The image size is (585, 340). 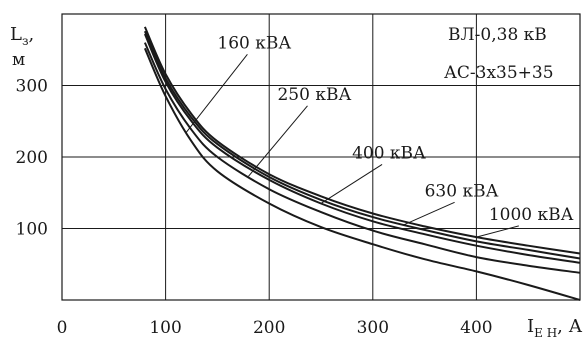 I want to click on series-label: 630 кВА, so click(x=462, y=191).